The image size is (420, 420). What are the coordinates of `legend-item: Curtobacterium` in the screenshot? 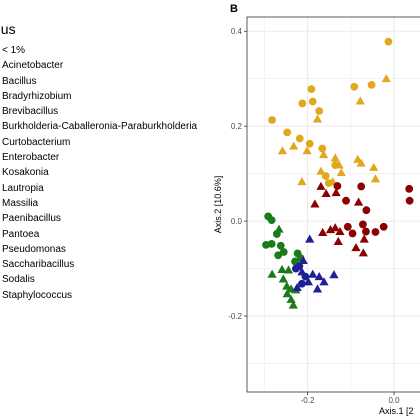 It's located at (98, 142).